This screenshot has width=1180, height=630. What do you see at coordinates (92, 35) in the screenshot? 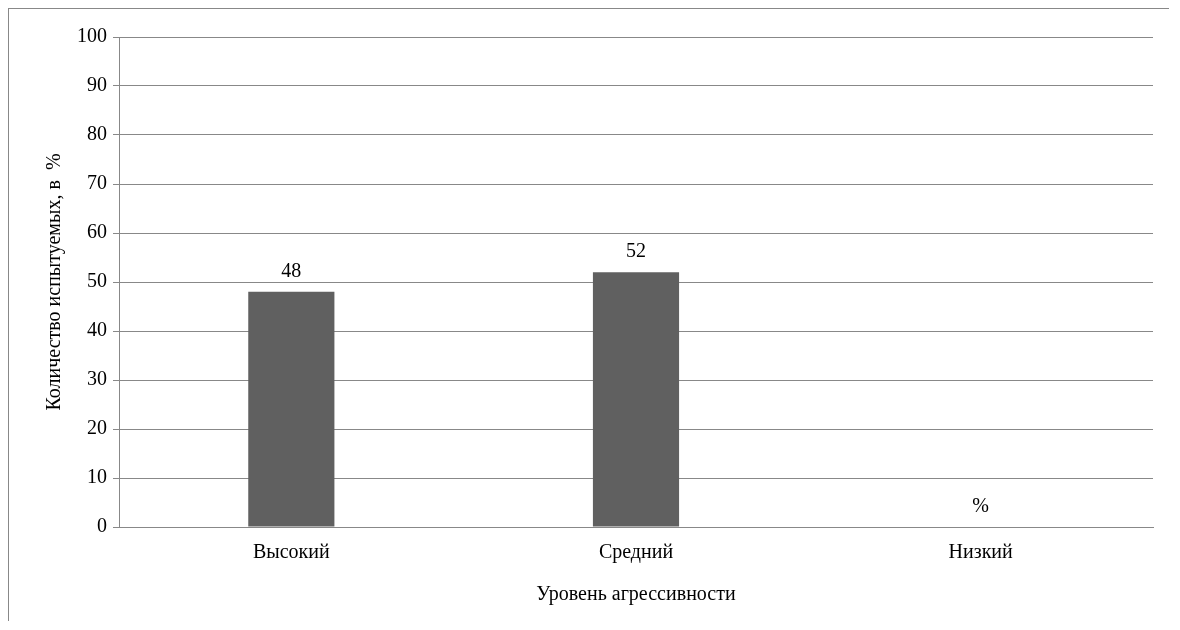
I see `y-tick-label: 100` at bounding box center [92, 35].